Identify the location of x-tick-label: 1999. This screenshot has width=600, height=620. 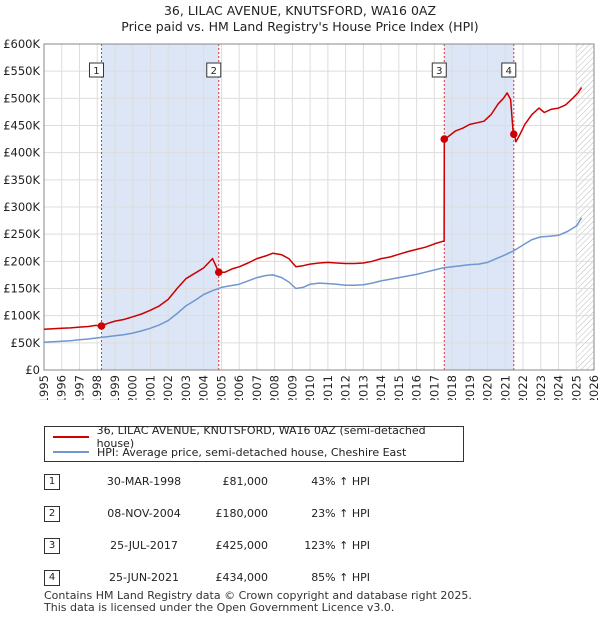
(115, 387).